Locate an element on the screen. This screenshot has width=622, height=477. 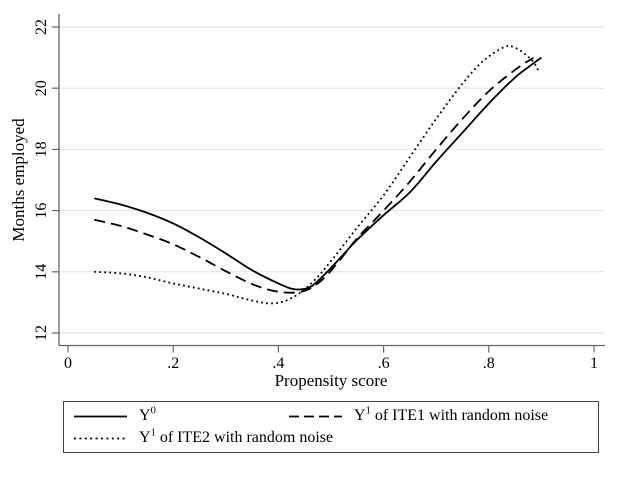
legend-item-y1-ite2: Y1 of ITE2 with random noise is located at coordinates (203, 436).